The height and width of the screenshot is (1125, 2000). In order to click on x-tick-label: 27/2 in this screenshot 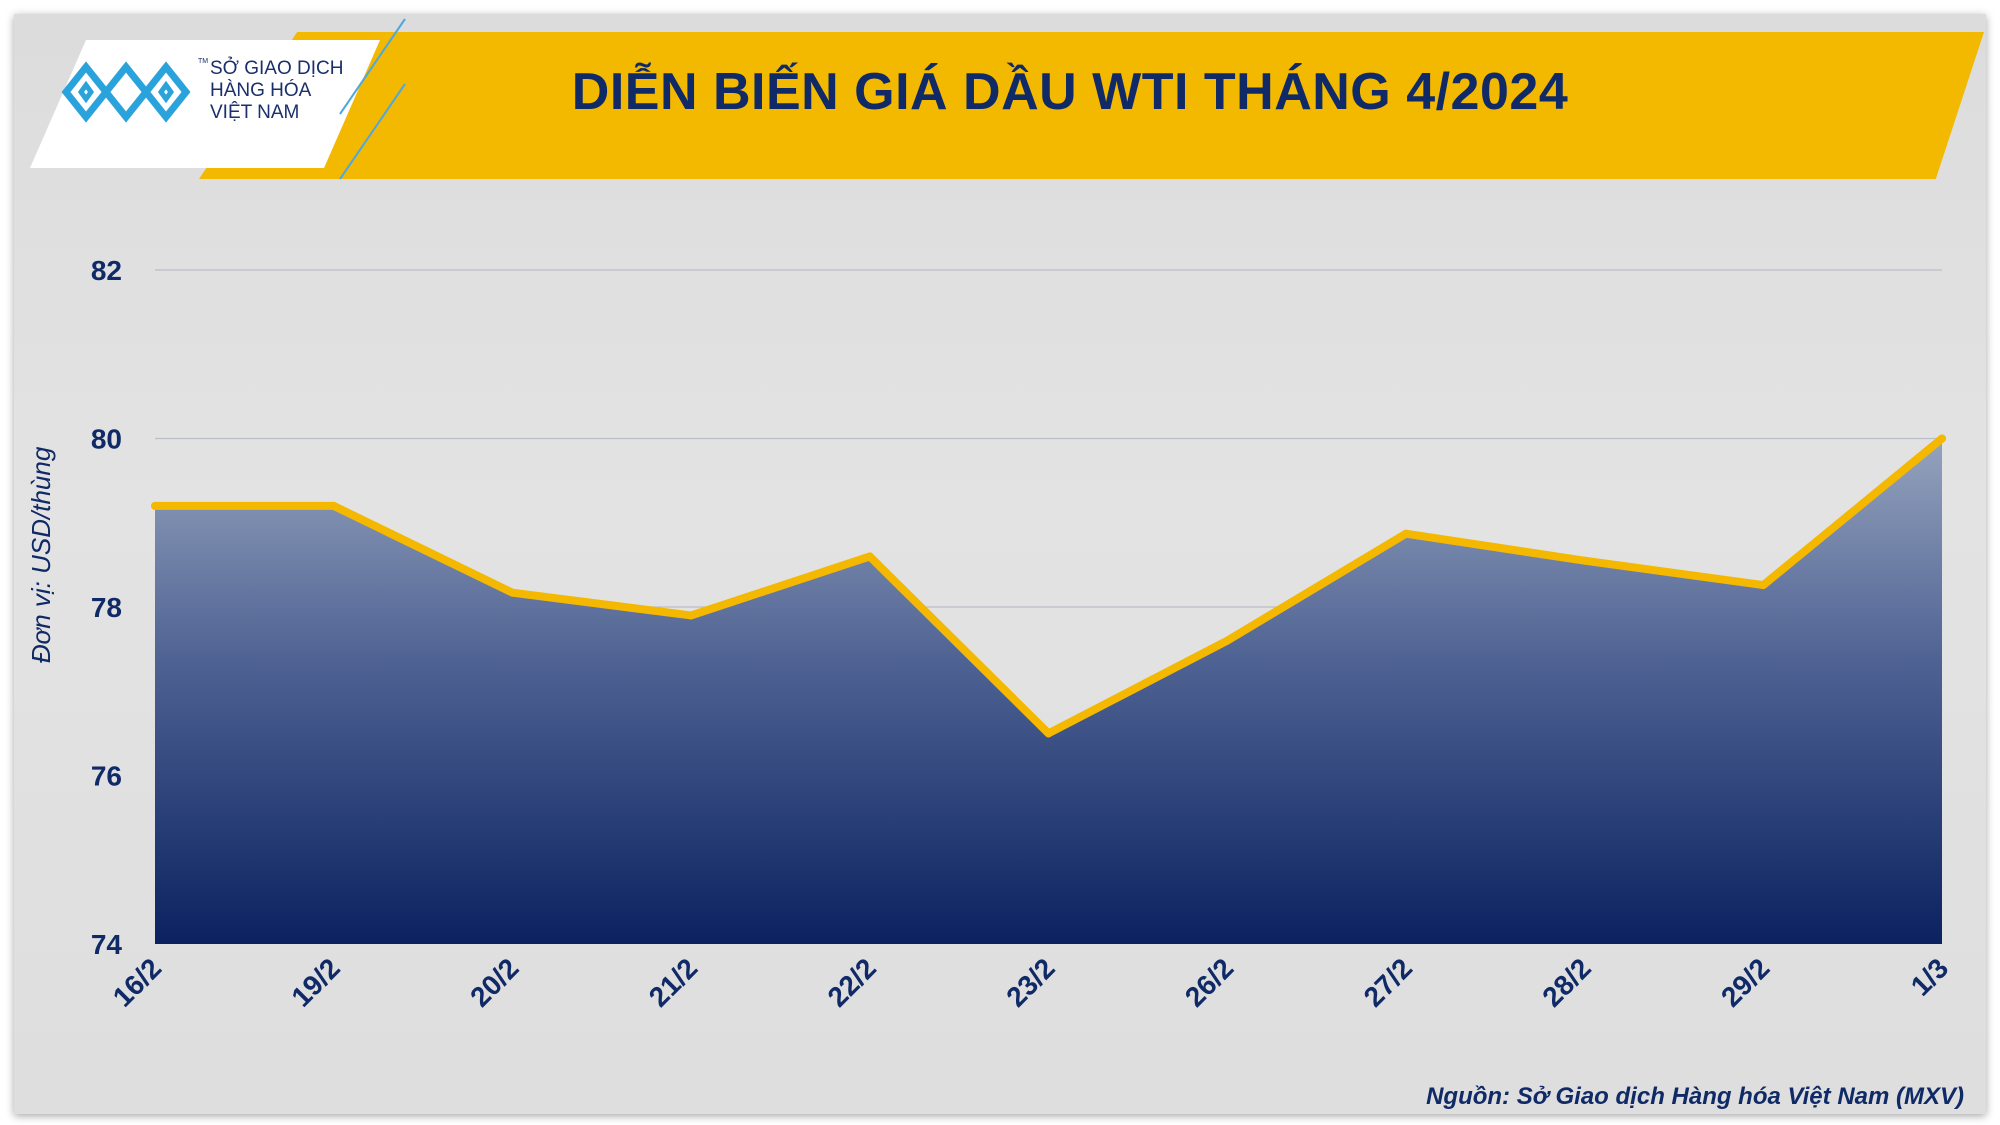, I will do `click(1388, 982)`.